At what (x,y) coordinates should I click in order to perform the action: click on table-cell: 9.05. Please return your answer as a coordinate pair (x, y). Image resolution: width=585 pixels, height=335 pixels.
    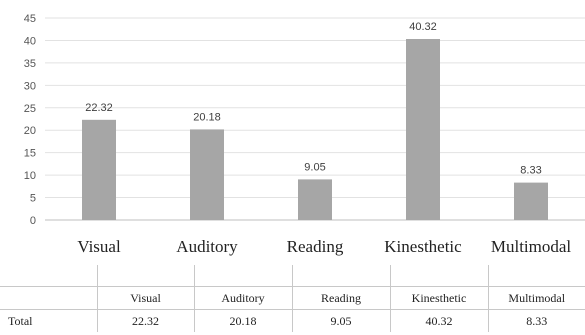
    Looking at the image, I should click on (341, 320).